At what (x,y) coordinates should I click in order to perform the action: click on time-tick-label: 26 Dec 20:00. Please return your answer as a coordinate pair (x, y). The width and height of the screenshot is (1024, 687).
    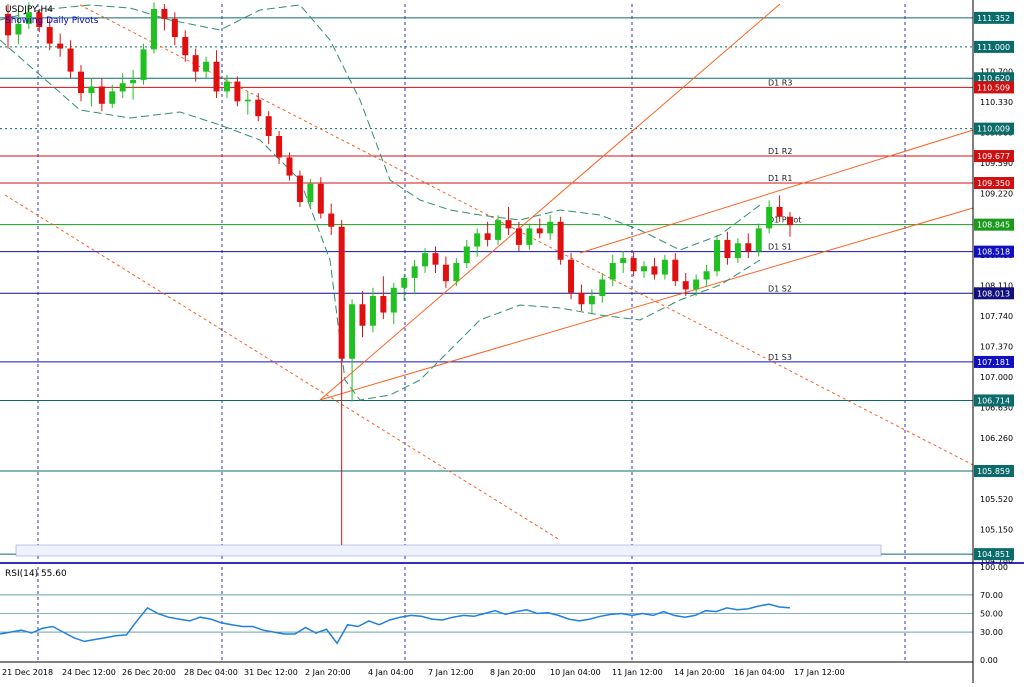
    Looking at the image, I should click on (149, 672).